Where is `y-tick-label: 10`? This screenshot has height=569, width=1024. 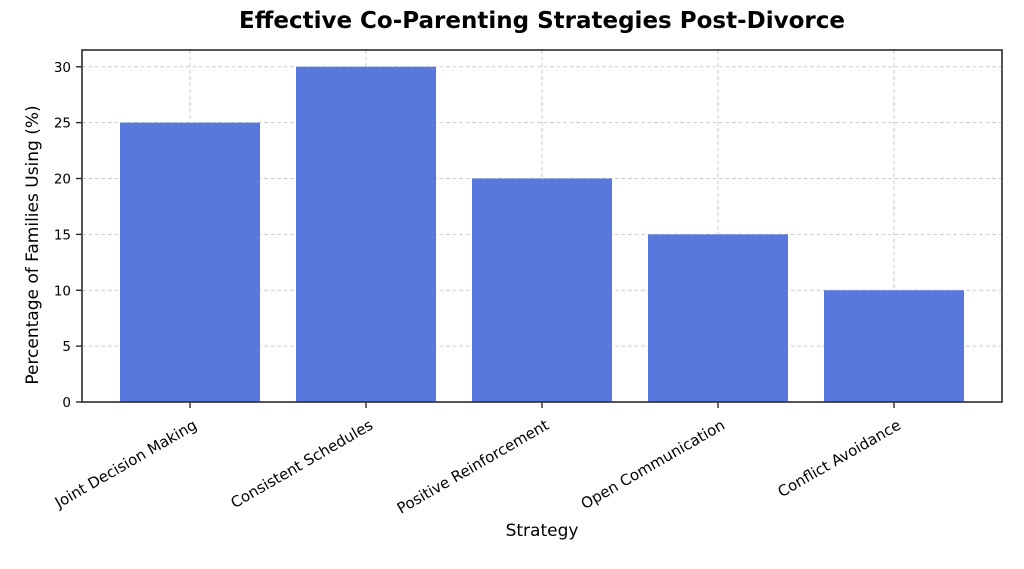 y-tick-label: 10 is located at coordinates (62, 291).